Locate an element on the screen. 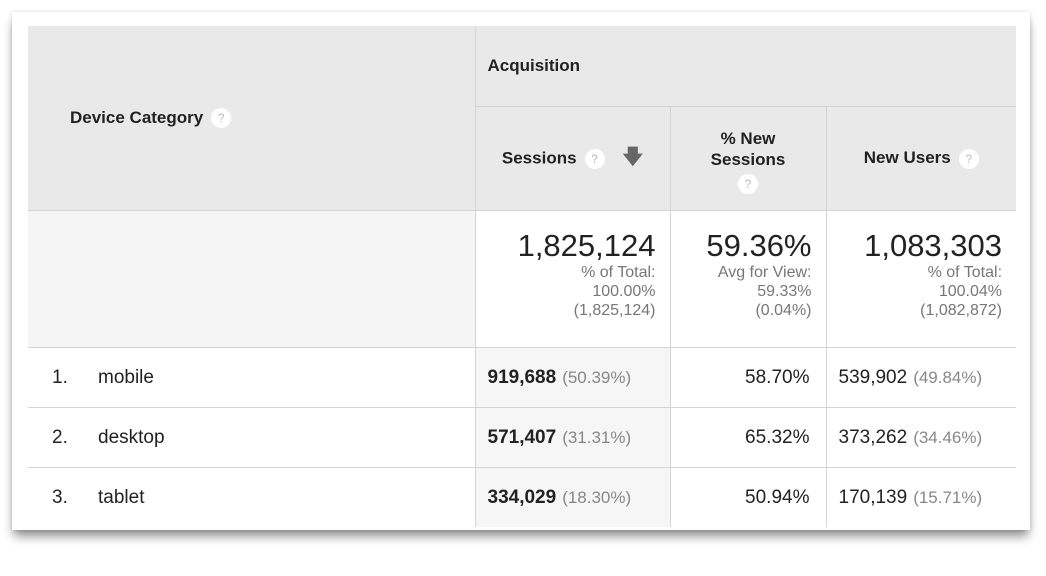 The height and width of the screenshot is (576, 1046). totals-dimension-cell is located at coordinates (252, 279).